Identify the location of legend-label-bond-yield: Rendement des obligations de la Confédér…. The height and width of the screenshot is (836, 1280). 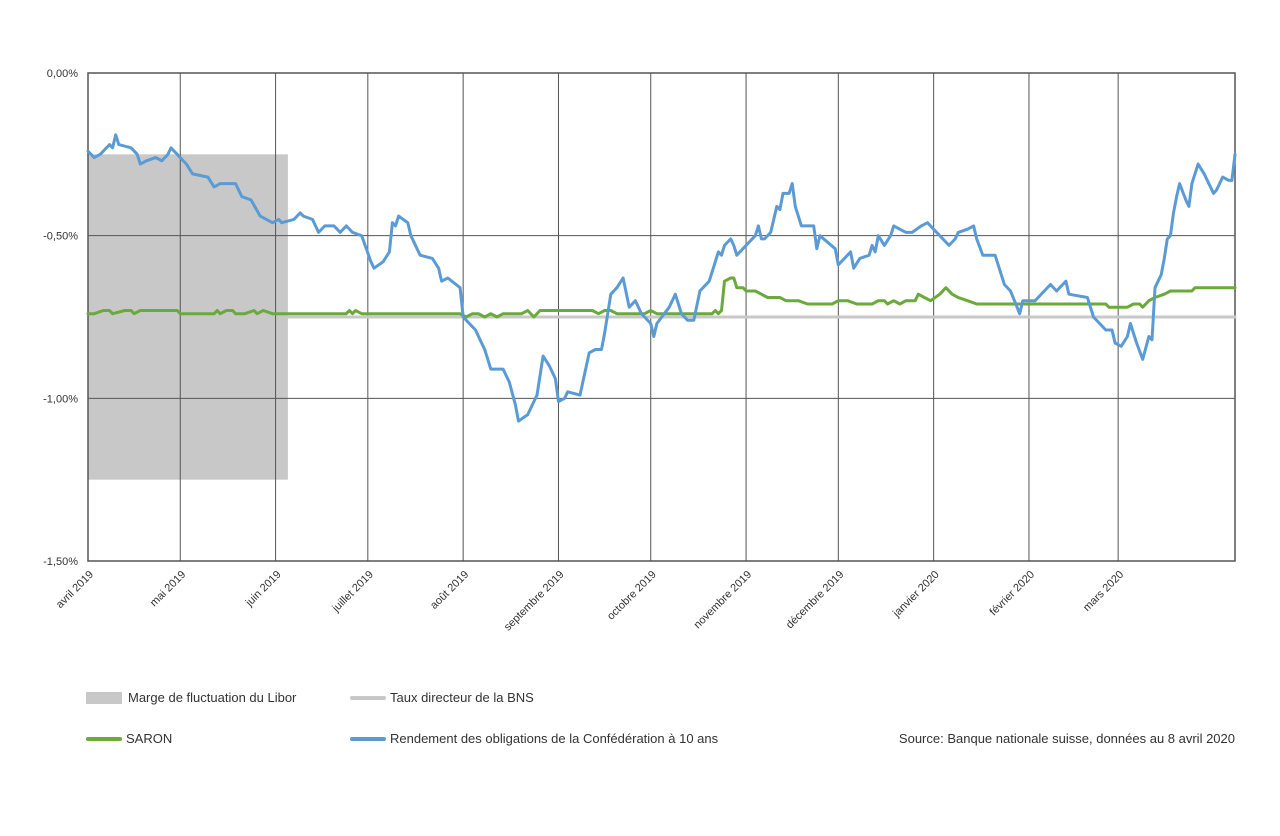
(554, 738).